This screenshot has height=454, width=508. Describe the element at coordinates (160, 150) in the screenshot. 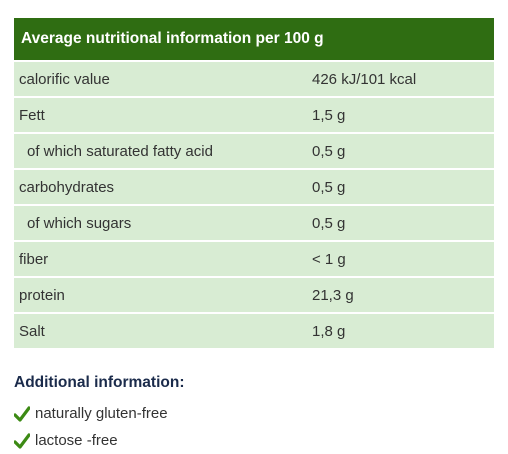

I see `label: of which saturated fatty acid` at that location.